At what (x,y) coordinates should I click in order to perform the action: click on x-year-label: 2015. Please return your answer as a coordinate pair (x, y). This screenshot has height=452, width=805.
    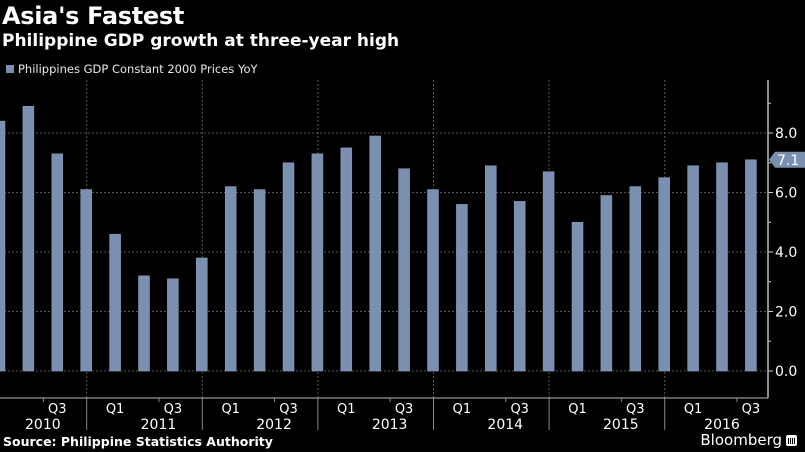
    Looking at the image, I should click on (621, 425).